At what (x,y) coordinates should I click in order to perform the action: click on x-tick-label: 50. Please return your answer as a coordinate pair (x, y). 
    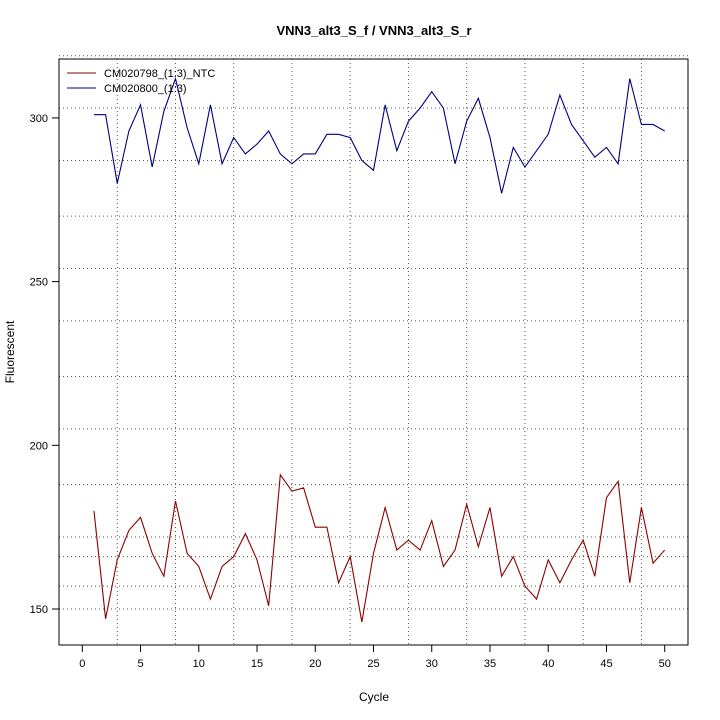
    Looking at the image, I should click on (665, 664).